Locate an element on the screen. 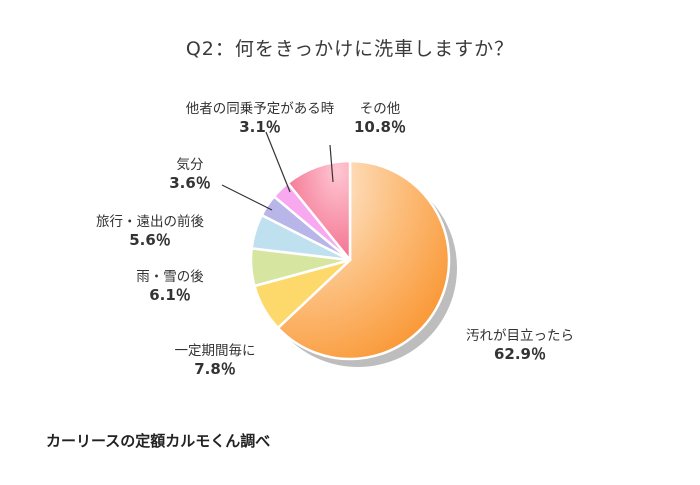 Image resolution: width=700 pixels, height=485 pixels. slice-label-name: 気分 is located at coordinates (190, 165).